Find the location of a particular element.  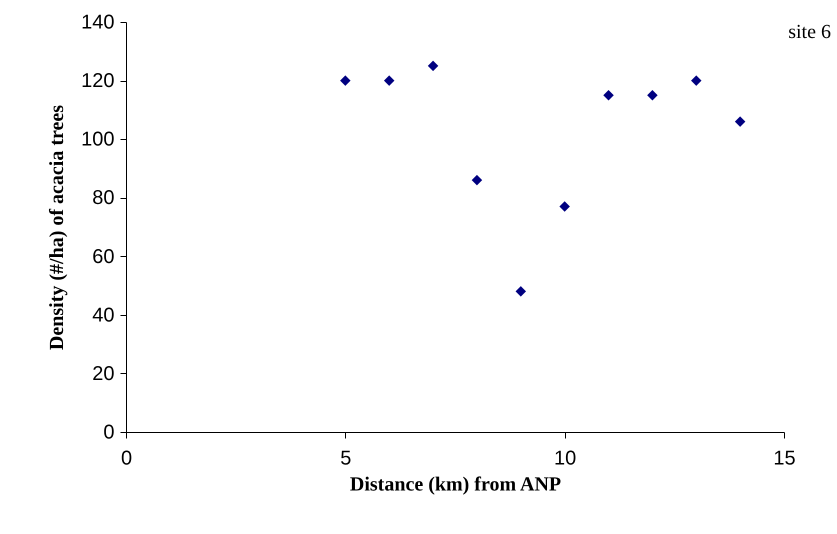

x-tick-label: 15 is located at coordinates (784, 459).